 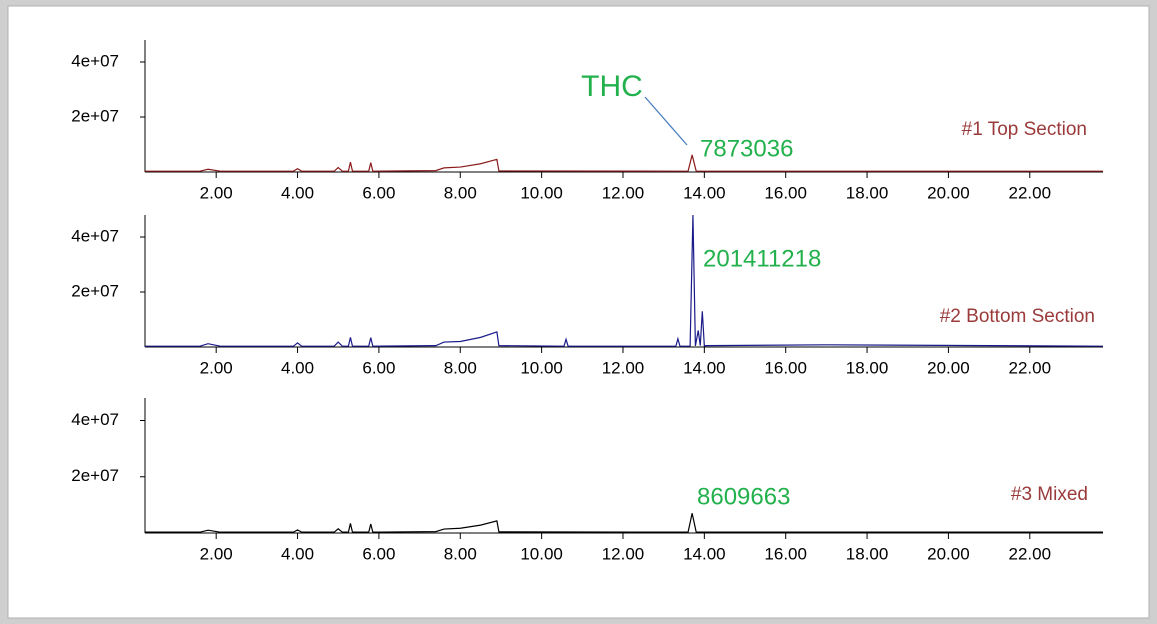 I want to click on peak-area-label: 201411218, so click(x=762, y=258).